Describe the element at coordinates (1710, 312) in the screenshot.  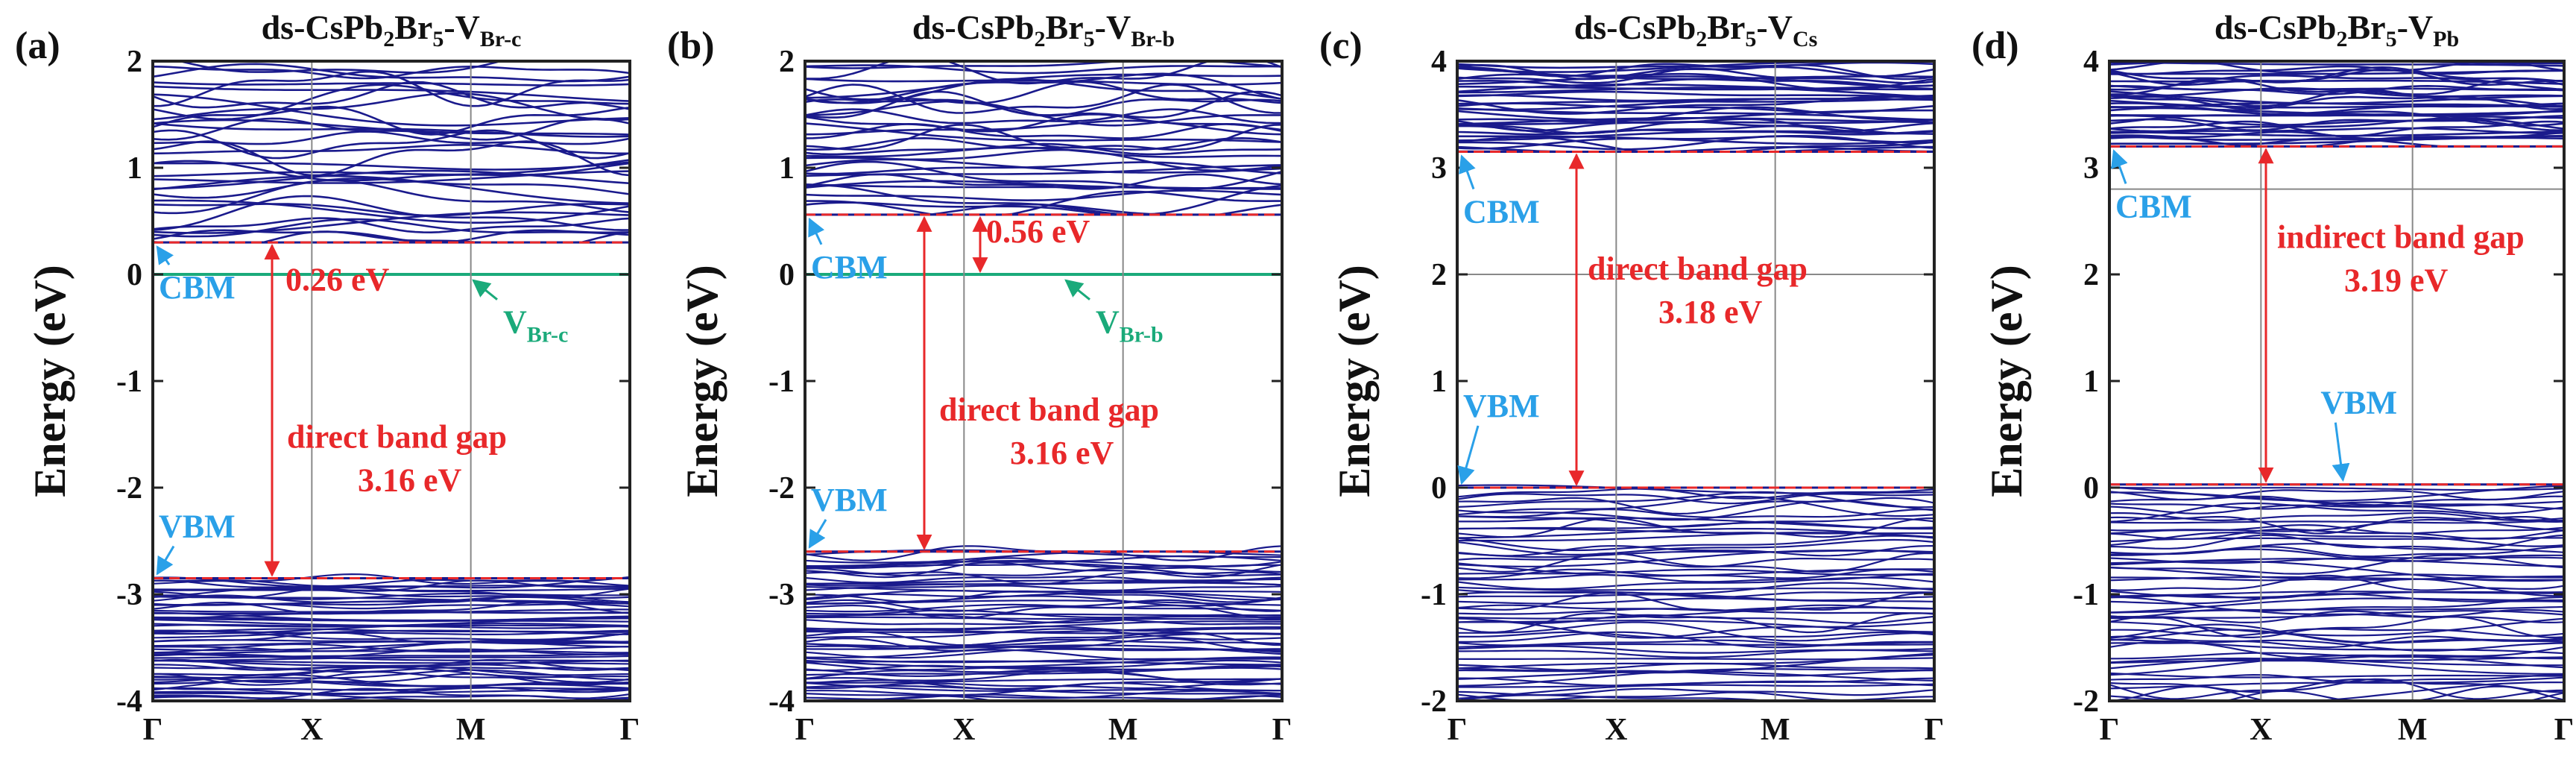
I see `band-gap-value-label: 3.18 eV` at that location.